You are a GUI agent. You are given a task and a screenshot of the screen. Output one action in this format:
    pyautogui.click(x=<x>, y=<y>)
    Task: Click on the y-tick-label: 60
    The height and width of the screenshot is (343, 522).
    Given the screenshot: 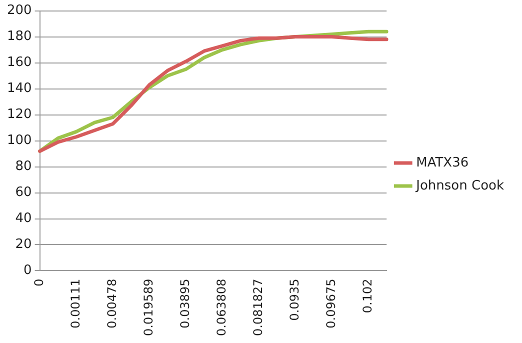 What is the action you would take?
    pyautogui.click(x=23, y=192)
    